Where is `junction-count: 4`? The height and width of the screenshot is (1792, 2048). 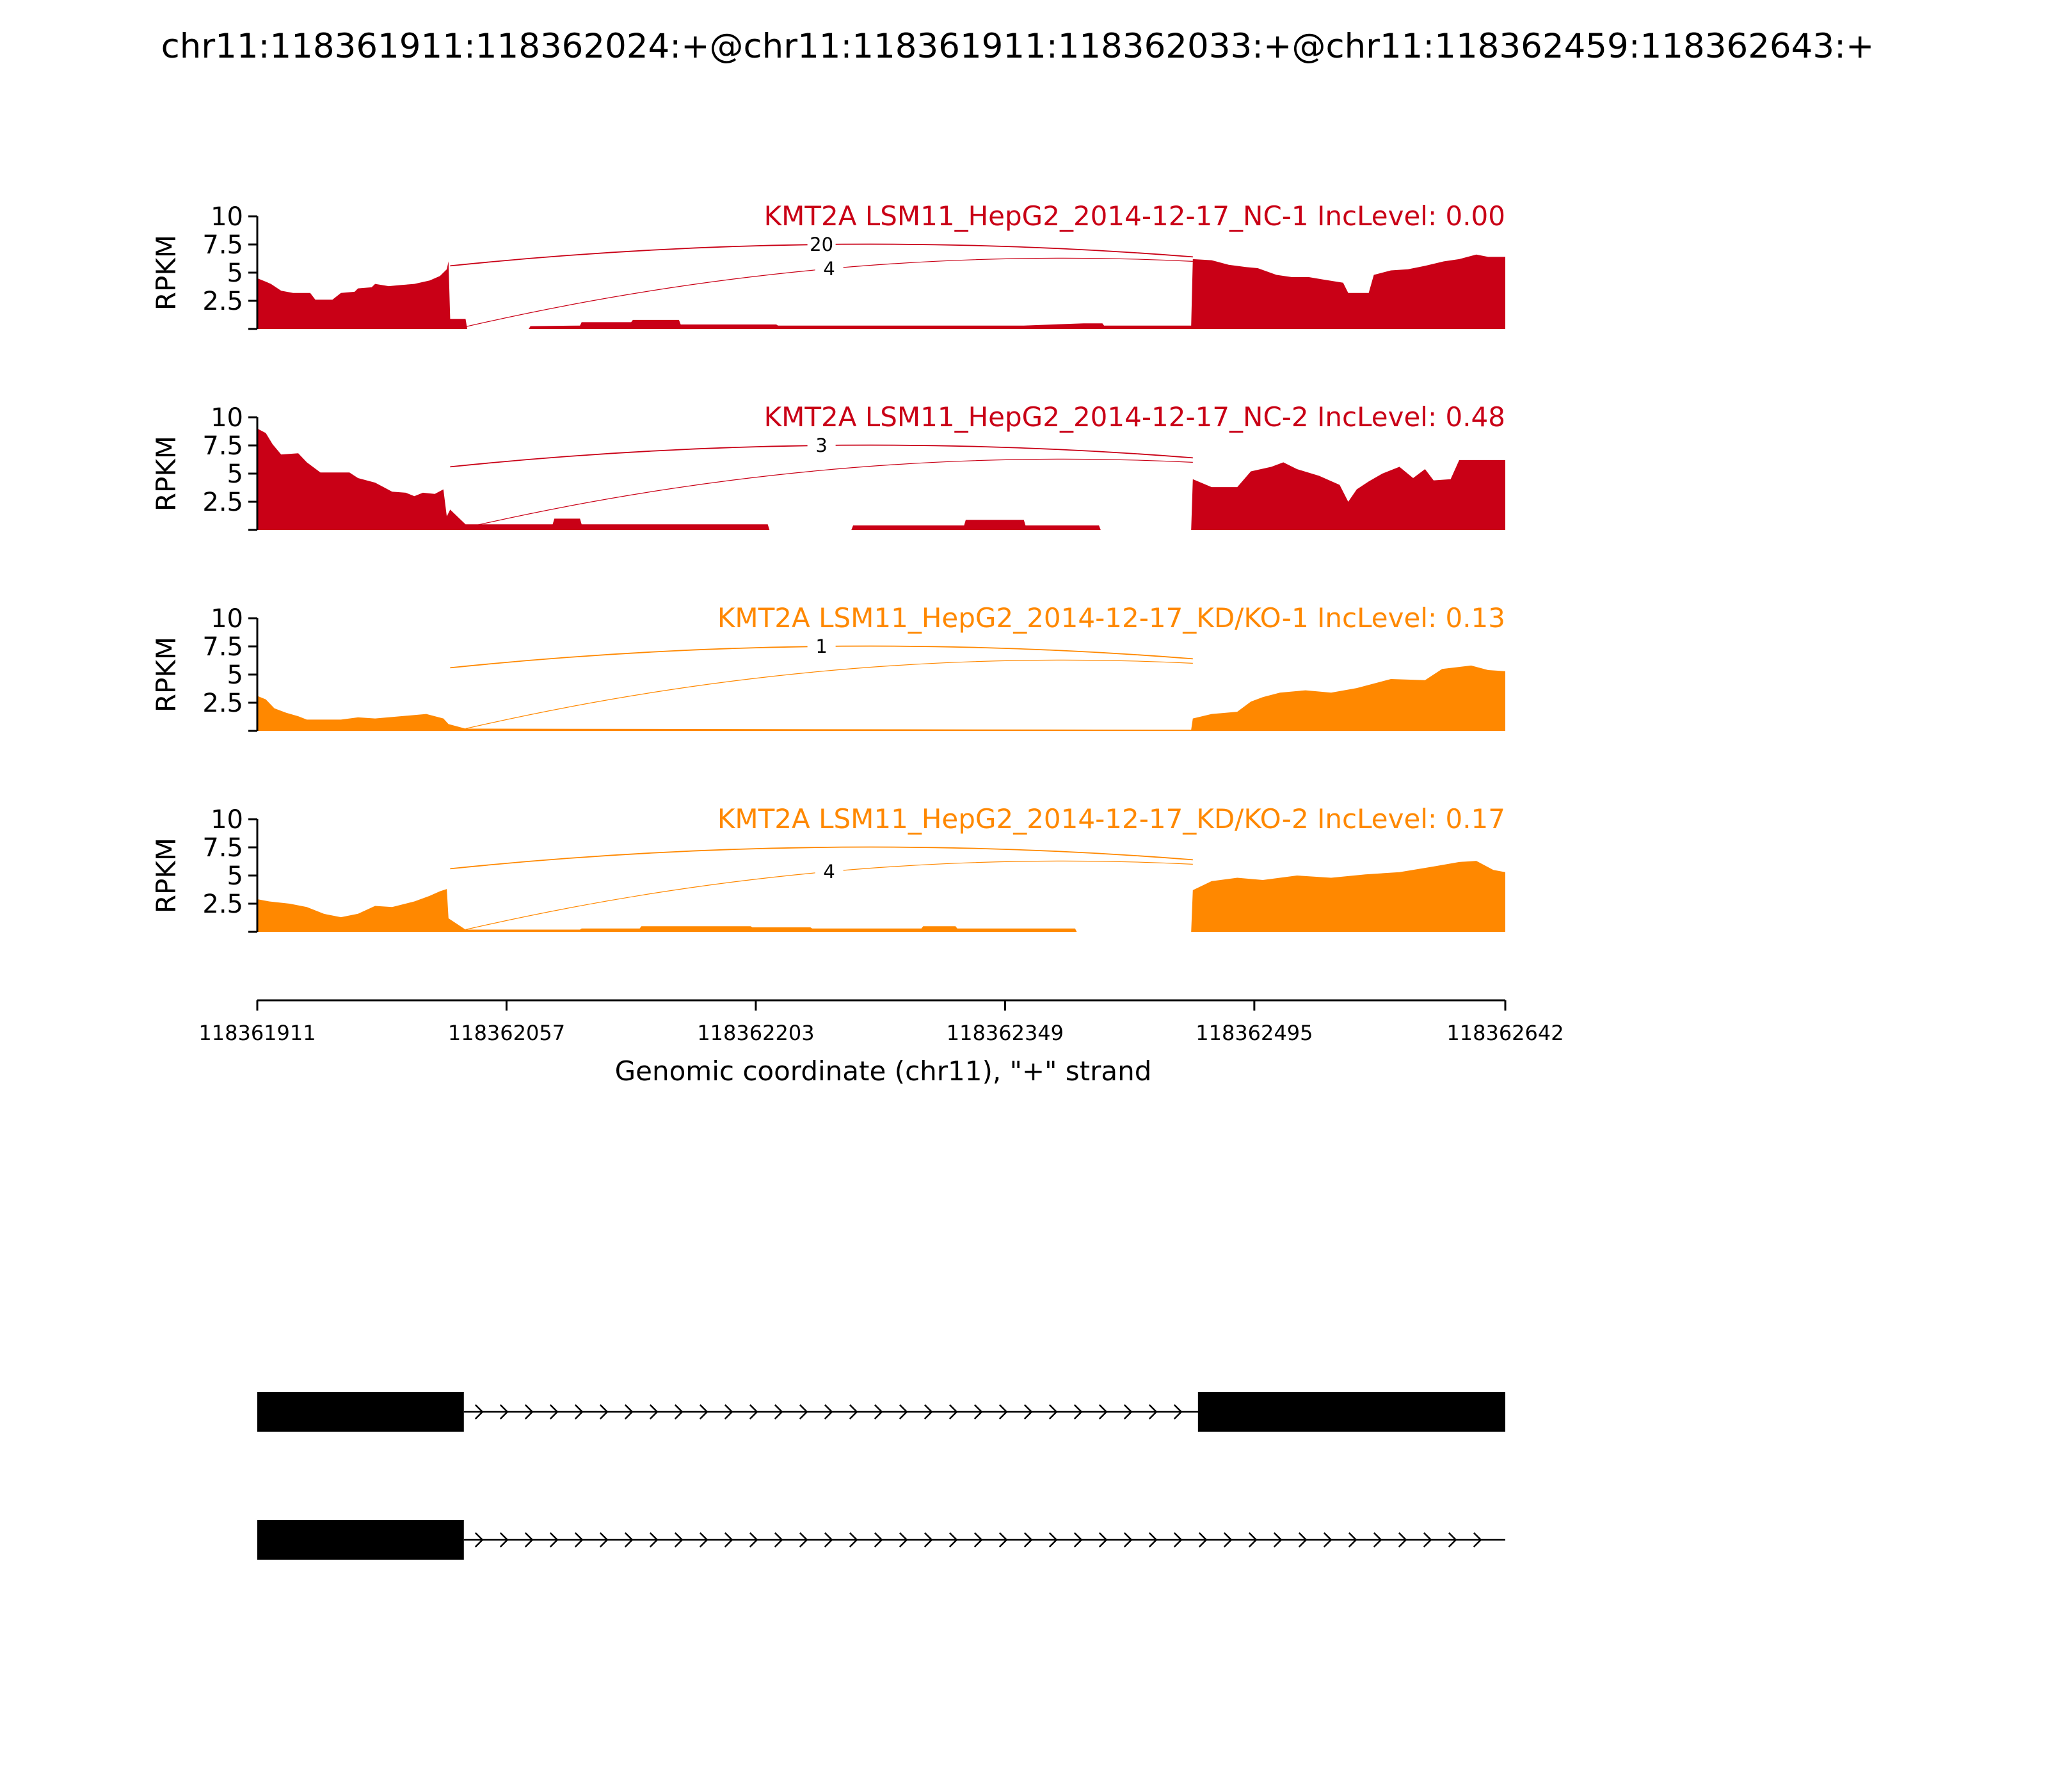 junction-count: 4 is located at coordinates (829, 269).